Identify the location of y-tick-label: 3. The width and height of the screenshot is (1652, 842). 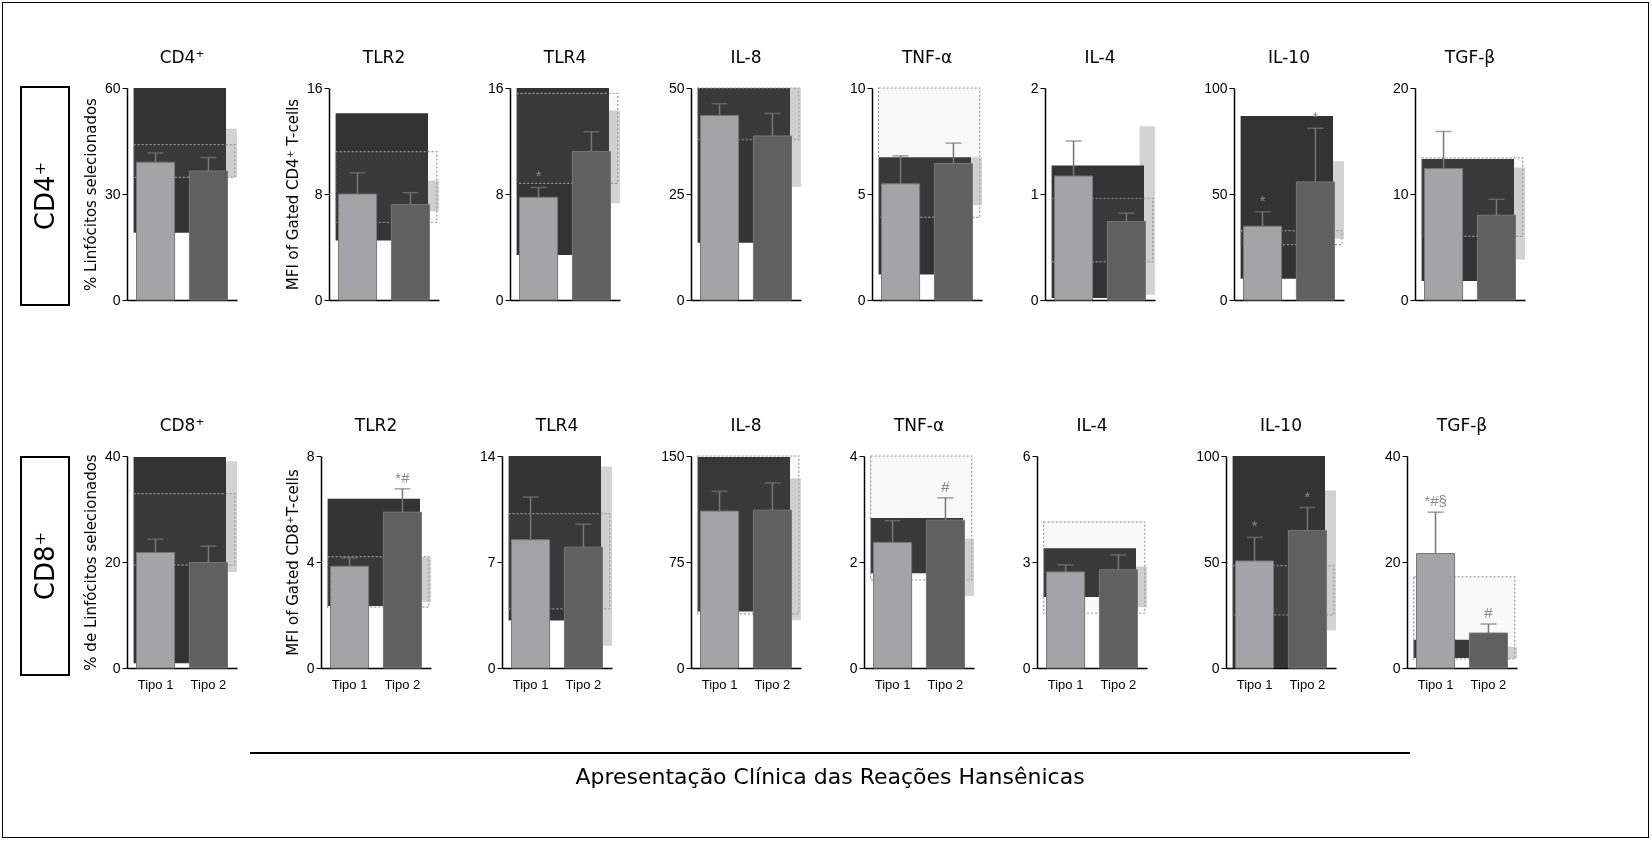
(1026, 561).